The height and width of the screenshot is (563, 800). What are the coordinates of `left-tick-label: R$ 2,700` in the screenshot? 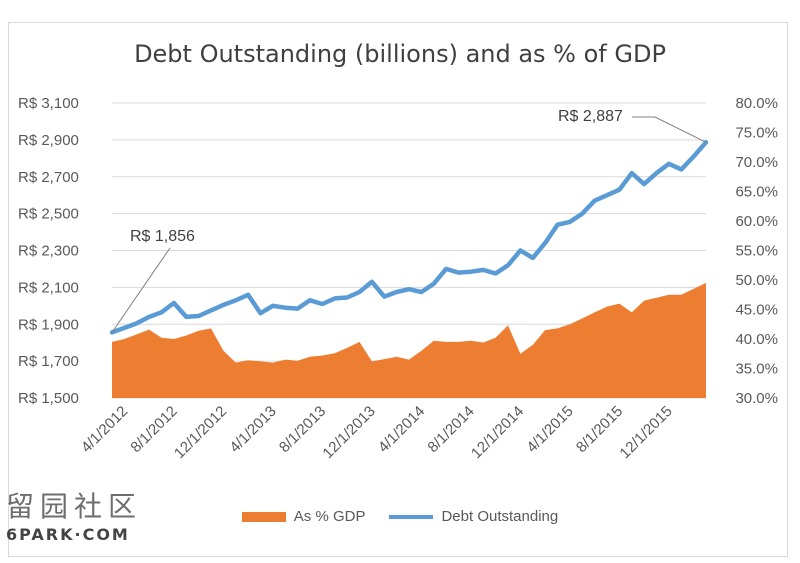 It's located at (48, 177).